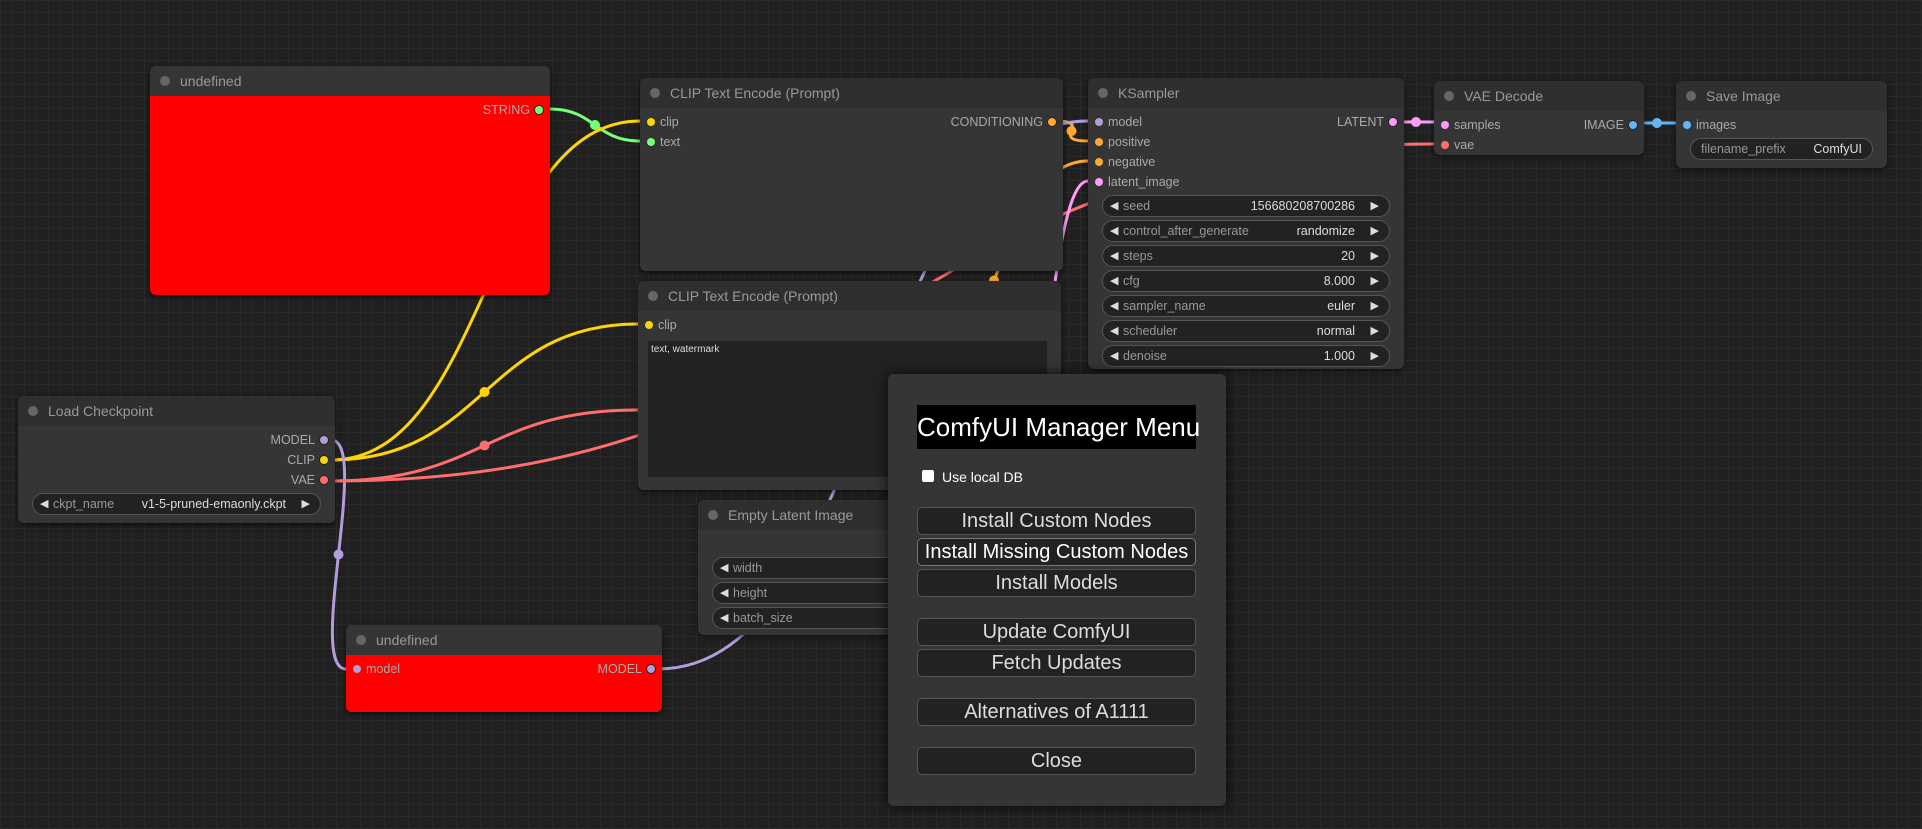 This screenshot has height=829, width=1922. I want to click on widget-seed: ◀ seed 156680208700286 ▶, so click(1246, 206).